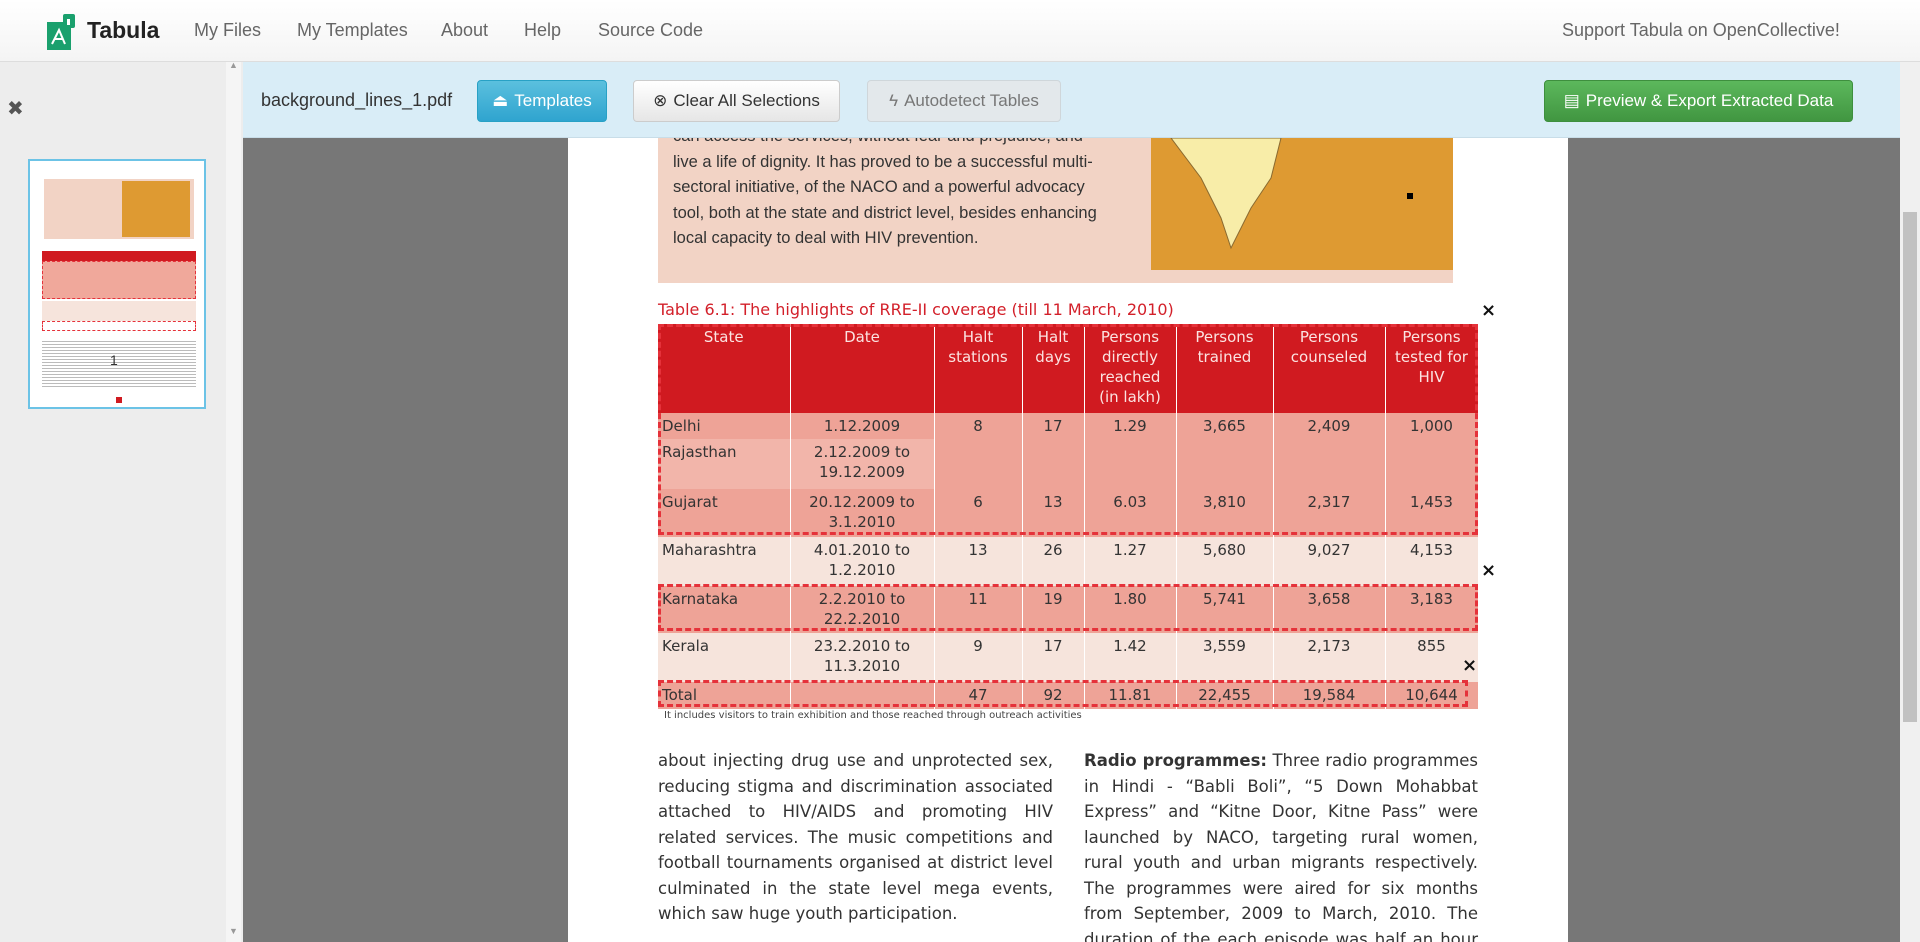  Describe the element at coordinates (862, 368) in the screenshot. I see `header-cell: Date` at that location.